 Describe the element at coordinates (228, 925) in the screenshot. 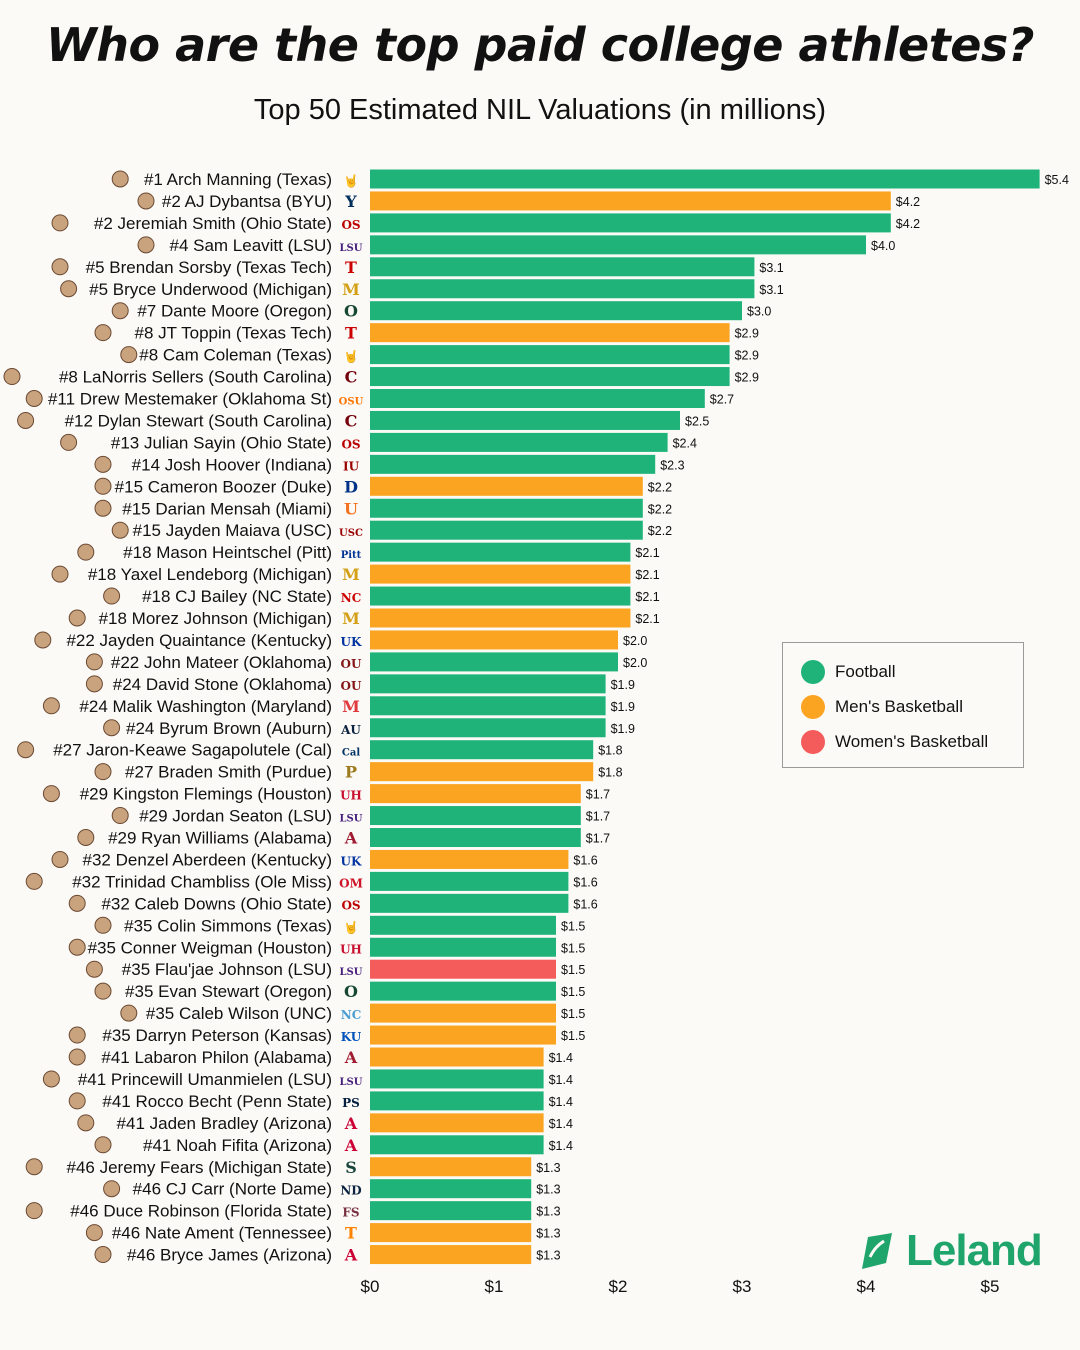

I see `athlete-label: #35 Colin Simmons (Texas)` at that location.